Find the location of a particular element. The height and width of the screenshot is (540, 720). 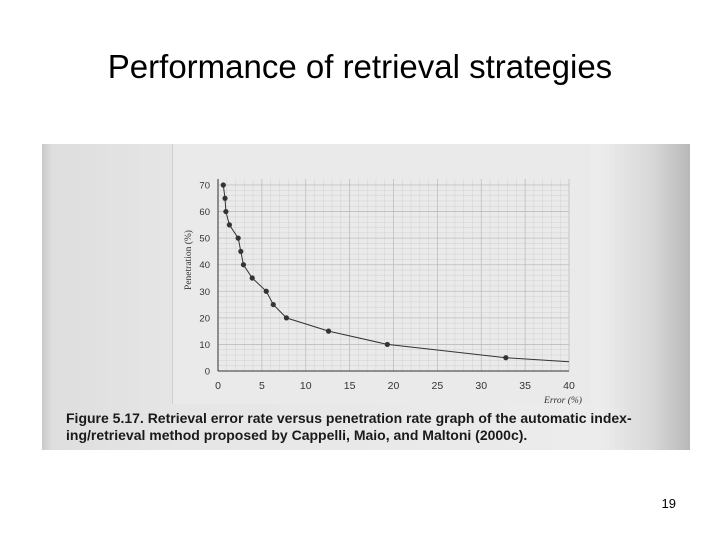

y-tick-label: 30 is located at coordinates (204, 292).